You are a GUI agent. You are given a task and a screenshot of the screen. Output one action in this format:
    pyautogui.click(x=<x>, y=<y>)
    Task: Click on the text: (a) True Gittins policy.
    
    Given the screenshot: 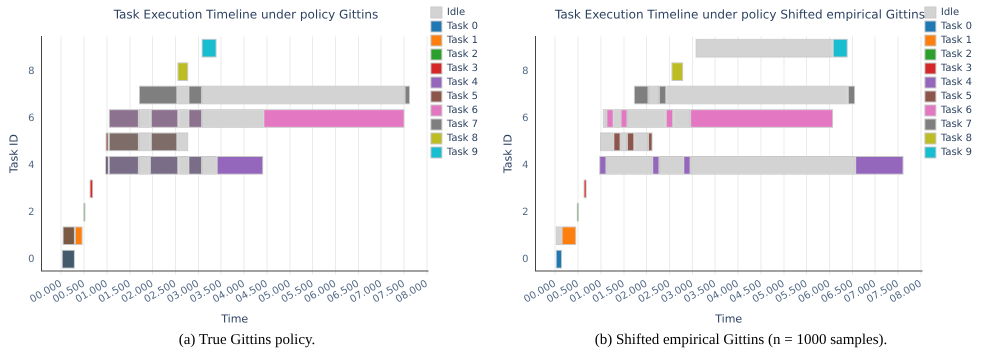 What is the action you would take?
    pyautogui.click(x=247, y=340)
    